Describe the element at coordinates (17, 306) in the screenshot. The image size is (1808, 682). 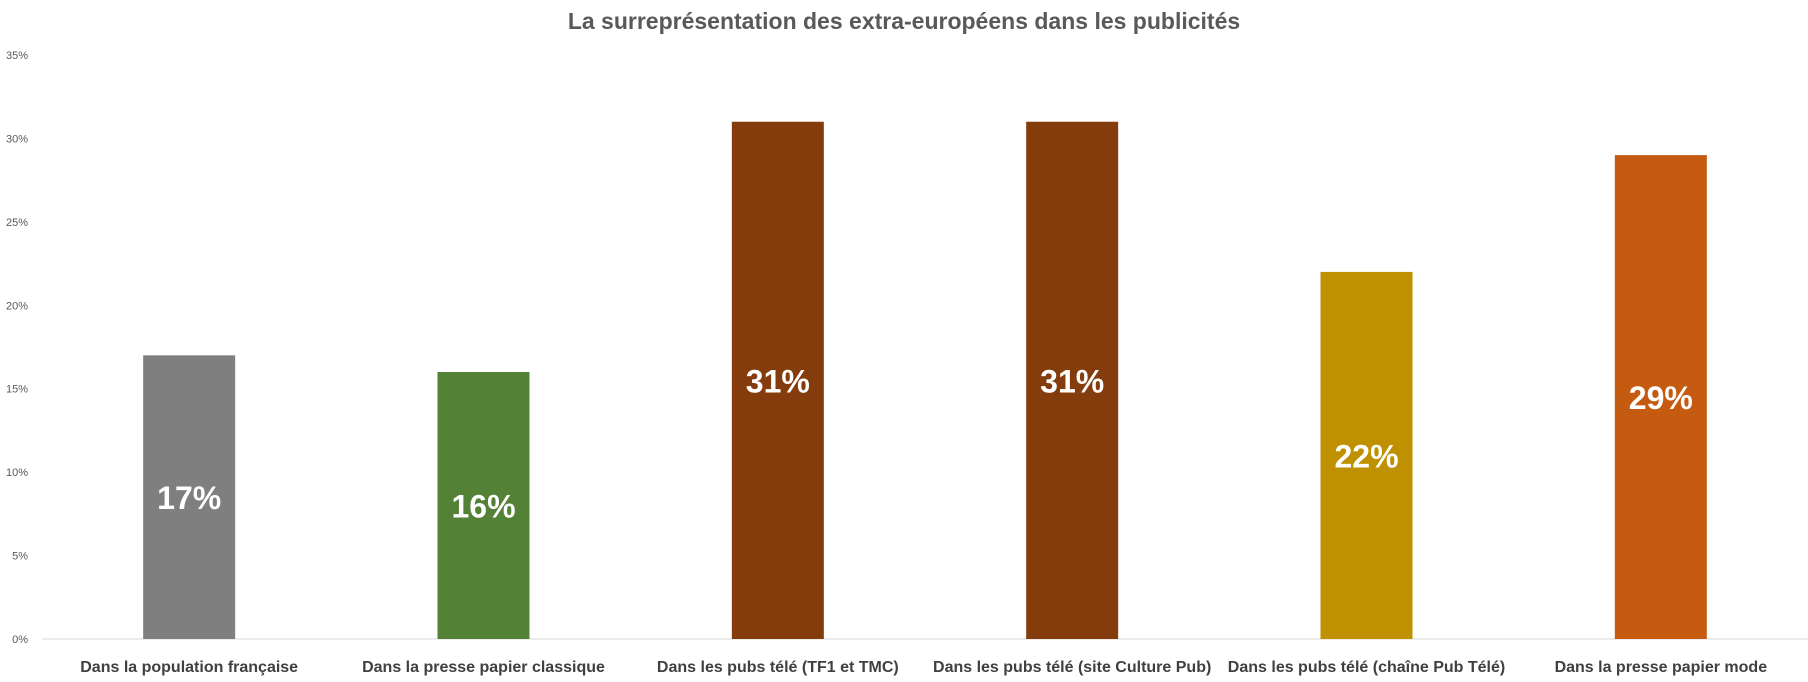
I see `y-tick-label: 20%` at that location.